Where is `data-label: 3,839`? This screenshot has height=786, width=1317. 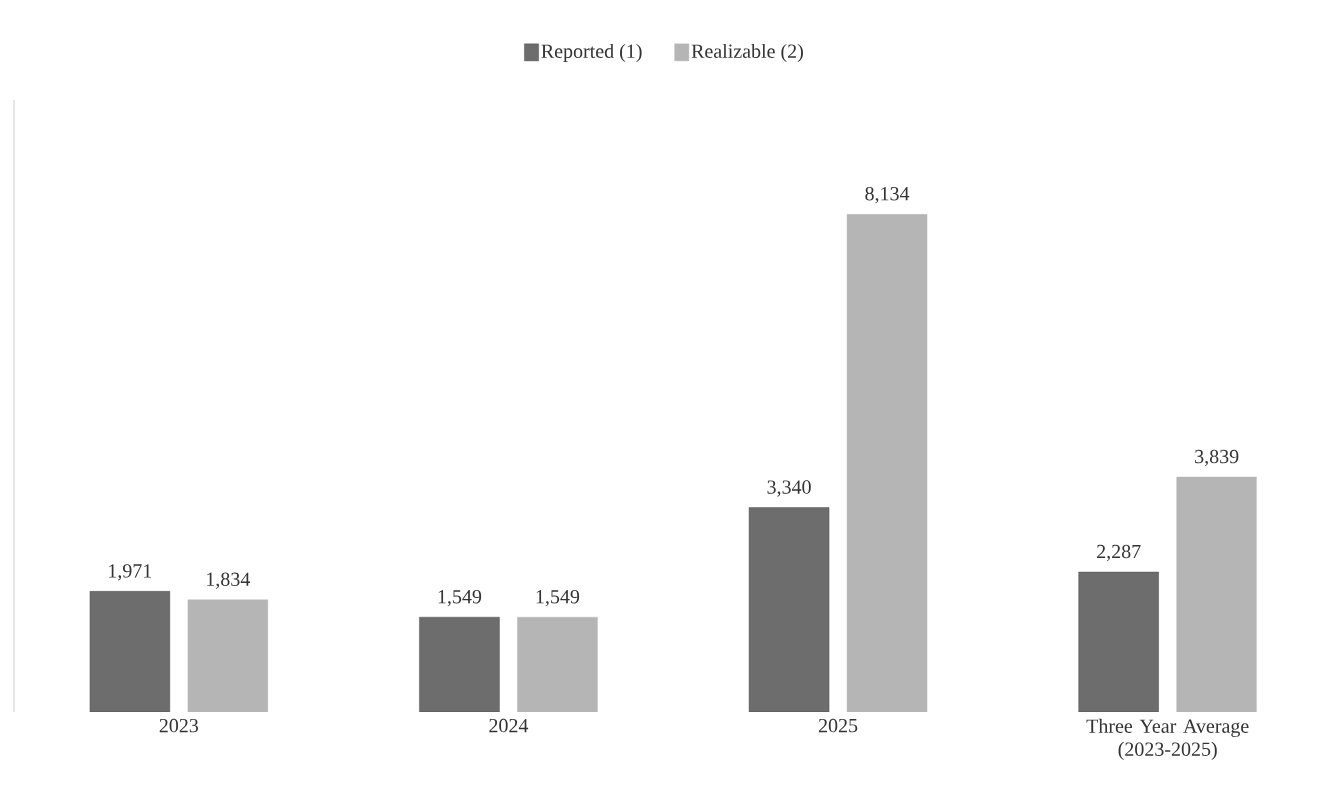 data-label: 3,839 is located at coordinates (1217, 458).